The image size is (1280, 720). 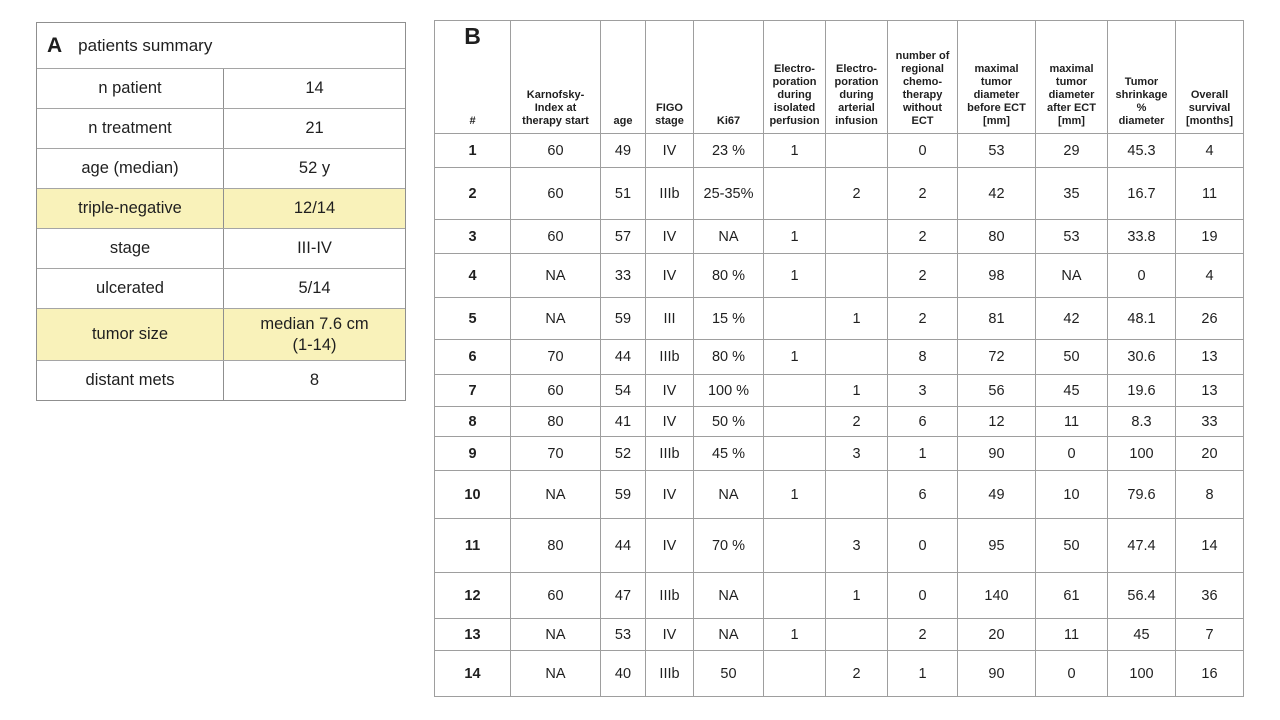 What do you see at coordinates (555, 595) in the screenshot?
I see `patient-data-cell: 60` at bounding box center [555, 595].